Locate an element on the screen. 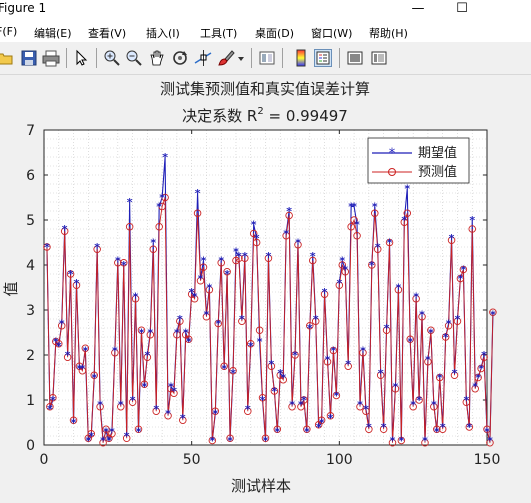 This screenshot has height=503, width=531. legend: * 期望值 预测值 is located at coordinates (418, 160).